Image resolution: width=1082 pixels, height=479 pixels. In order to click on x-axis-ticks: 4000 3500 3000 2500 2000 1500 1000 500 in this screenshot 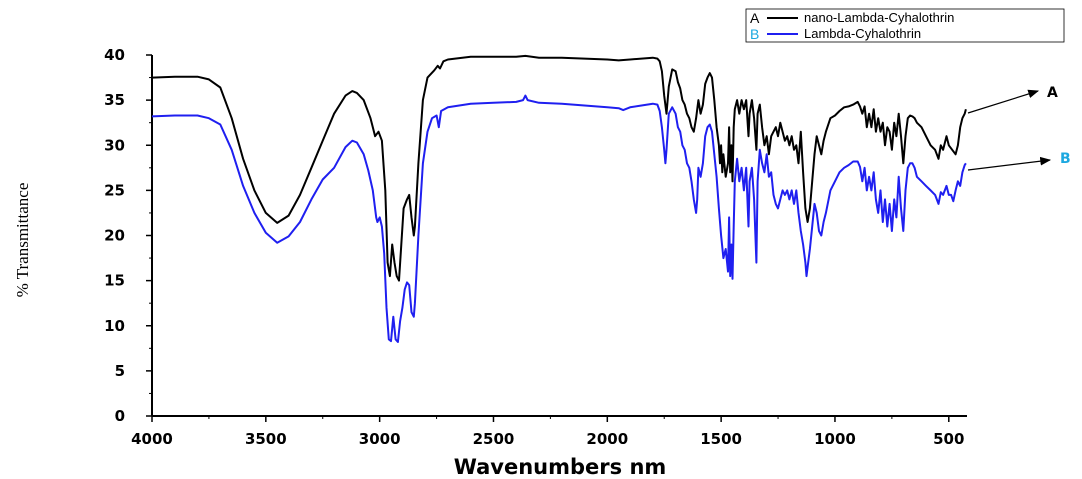, I will do `click(547, 432)`.